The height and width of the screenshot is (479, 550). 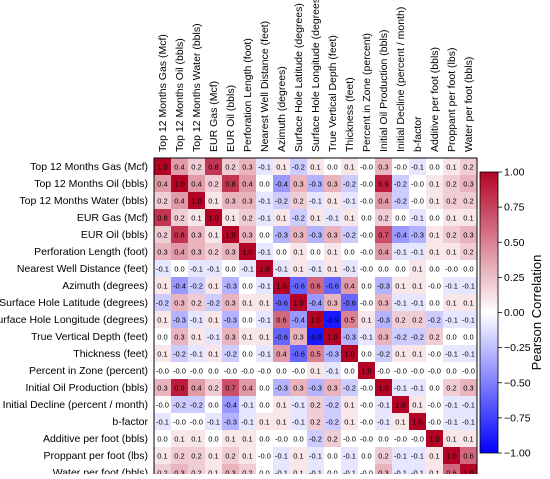 I want to click on cell-value-r15-c10: -0.2, so click(x=332, y=422).